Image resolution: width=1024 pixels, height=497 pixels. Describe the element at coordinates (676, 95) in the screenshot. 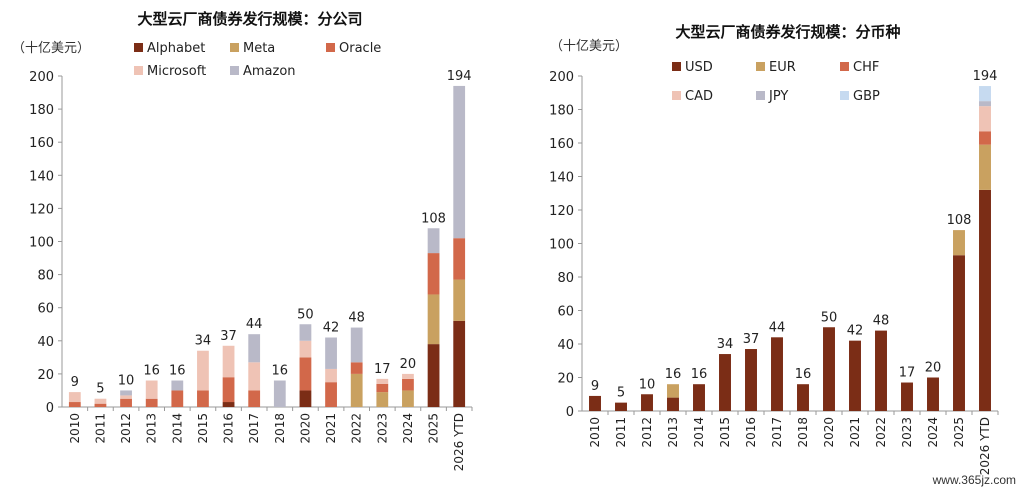

I see `legend-swatch-cad` at that location.